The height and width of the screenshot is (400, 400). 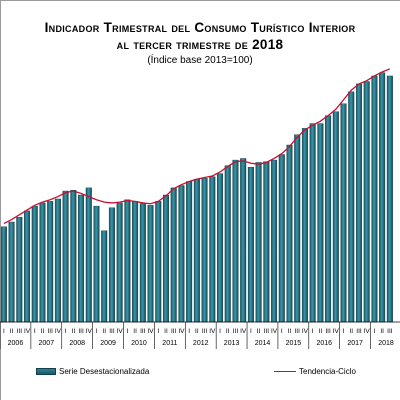 What do you see at coordinates (386, 343) in the screenshot?
I see `year-tick-label: 2018` at bounding box center [386, 343].